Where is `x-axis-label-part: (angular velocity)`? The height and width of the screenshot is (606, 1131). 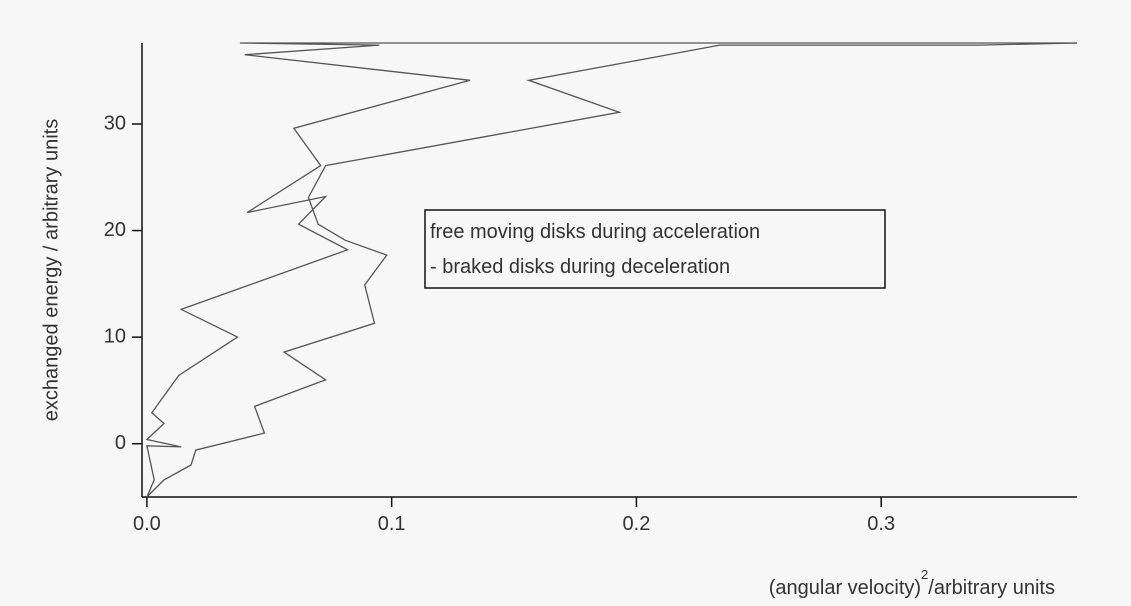 x-axis-label-part: (angular velocity) is located at coordinates (845, 588).